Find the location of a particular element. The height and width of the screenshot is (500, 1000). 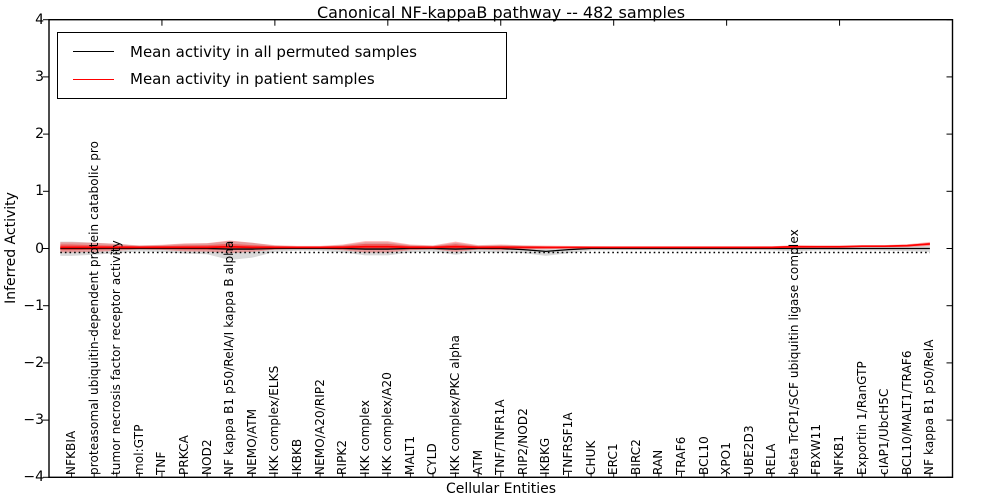

entity-label: BCL10/MALT1/TRAF6 is located at coordinates (906, 412).